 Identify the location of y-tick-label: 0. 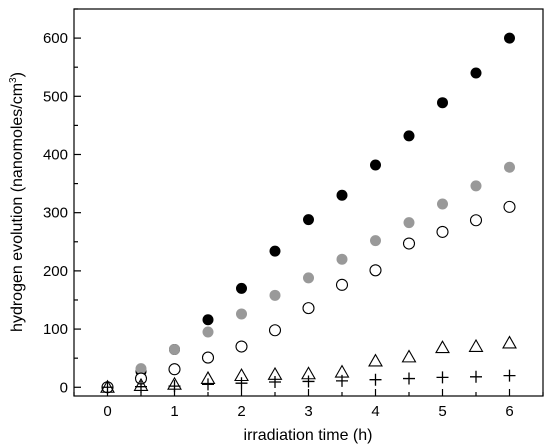
(64, 387).